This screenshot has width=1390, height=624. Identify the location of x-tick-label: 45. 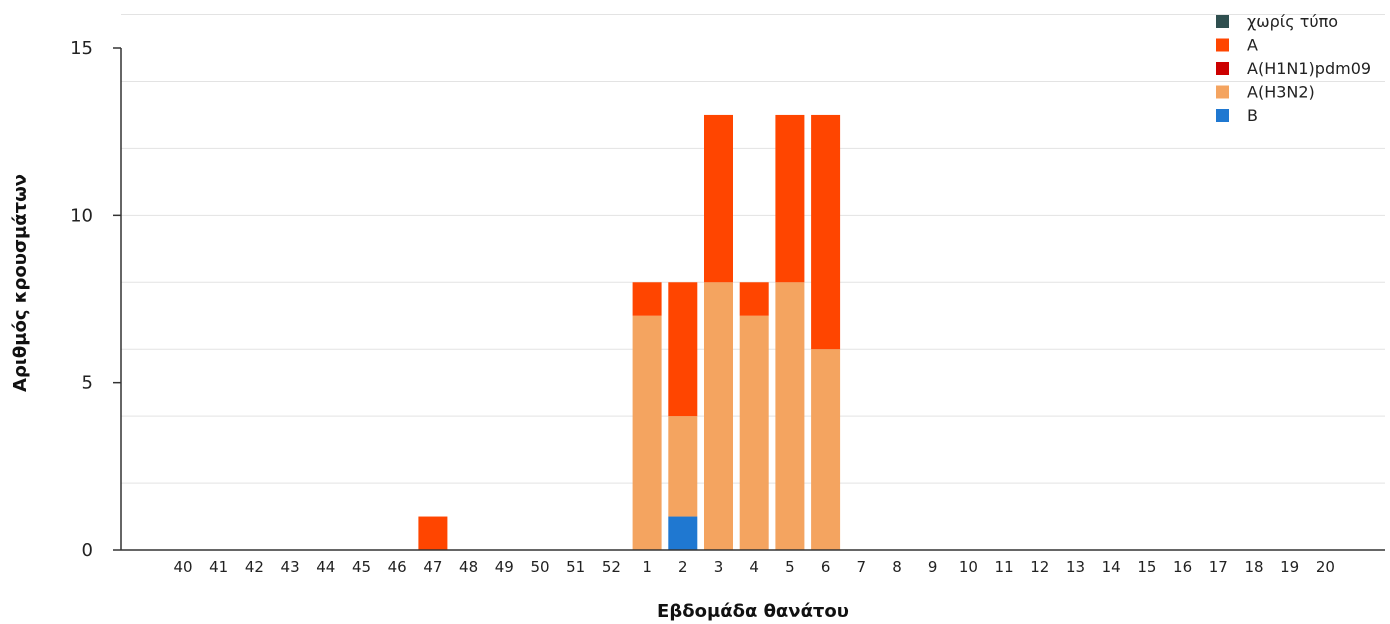
(361, 567).